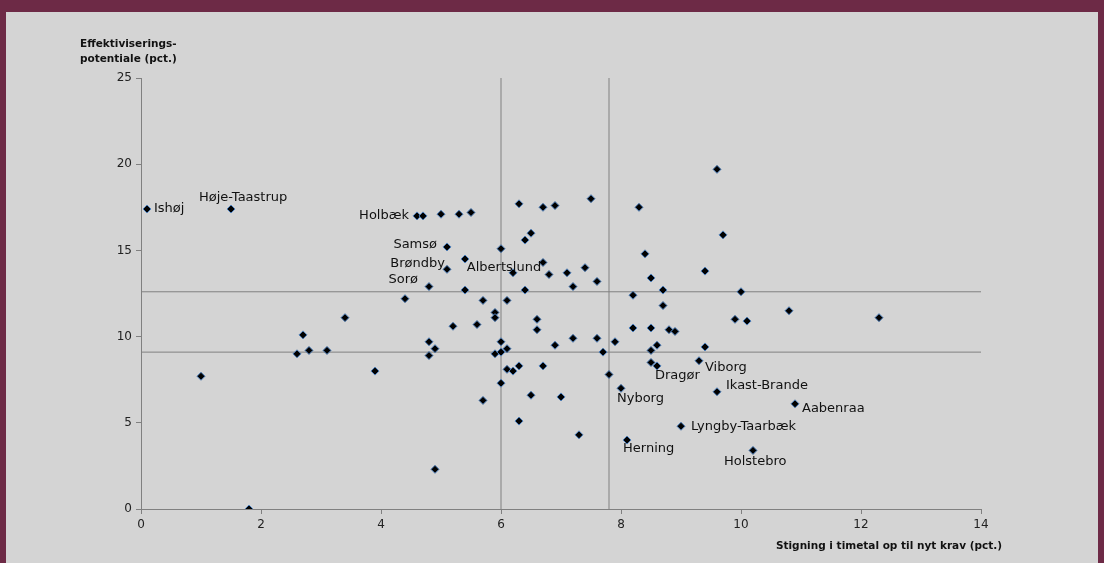 This screenshot has height=563, width=1104. What do you see at coordinates (501, 524) in the screenshot?
I see `x-tick-label: 6` at bounding box center [501, 524].